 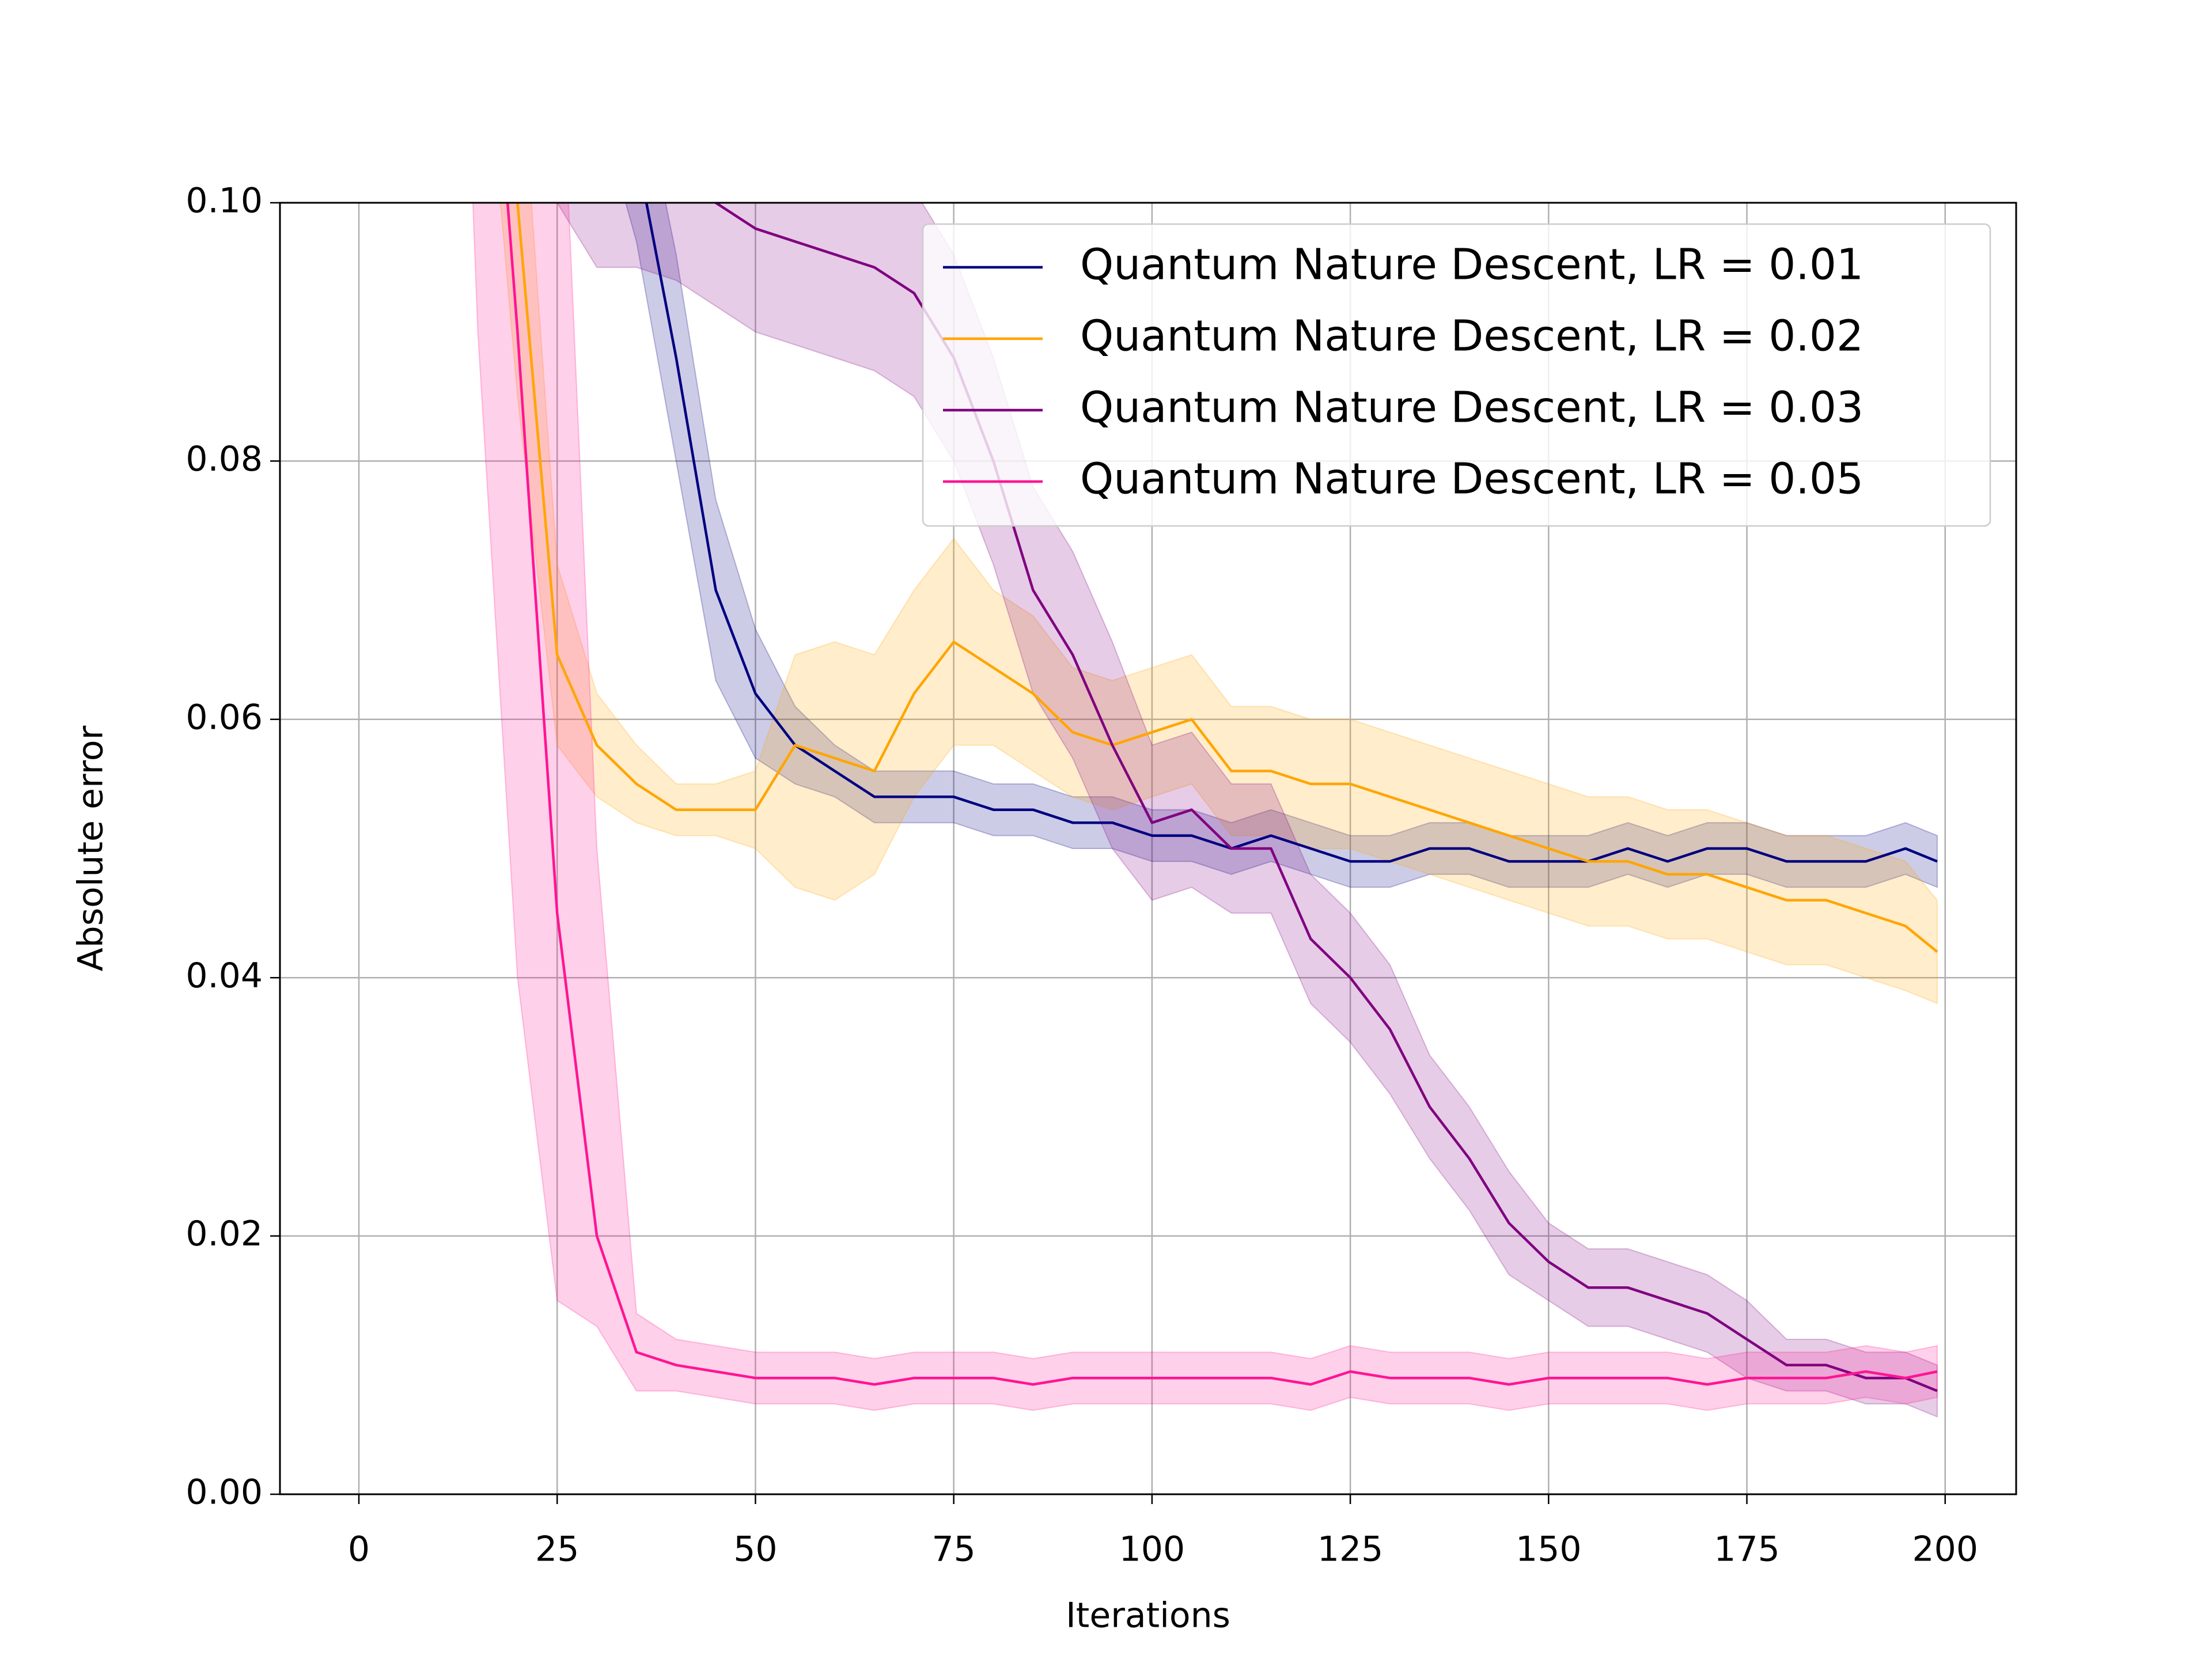 What do you see at coordinates (224, 459) in the screenshot?
I see `y-tick-label: 0.08` at bounding box center [224, 459].